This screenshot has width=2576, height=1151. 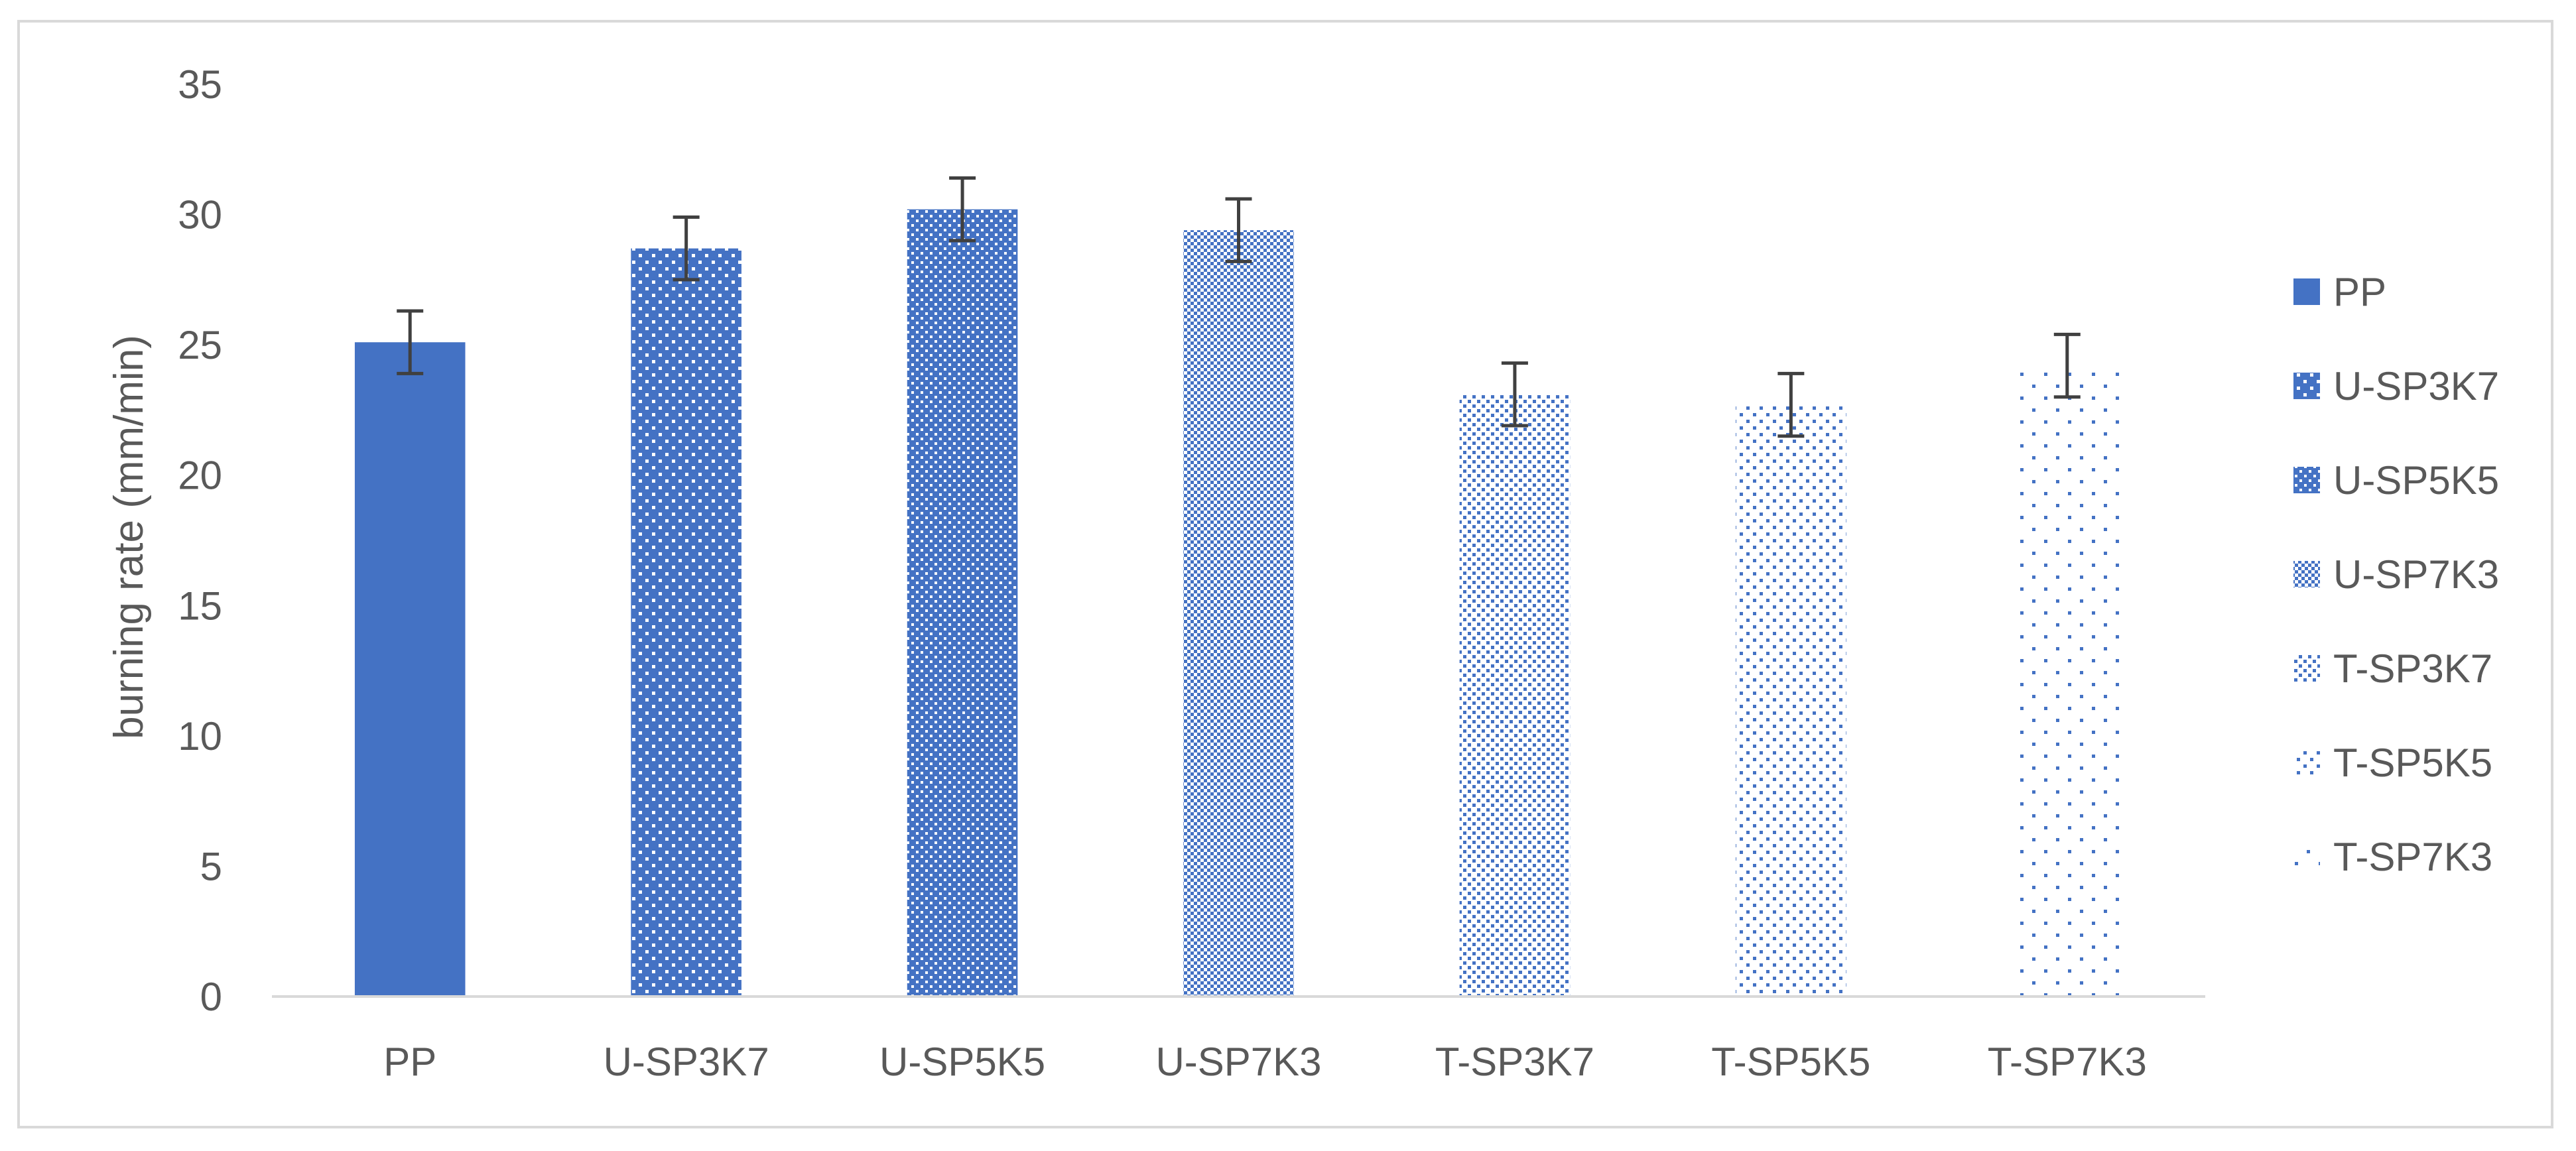 What do you see at coordinates (2413, 668) in the screenshot?
I see `legend-label: T-SP3K7` at bounding box center [2413, 668].